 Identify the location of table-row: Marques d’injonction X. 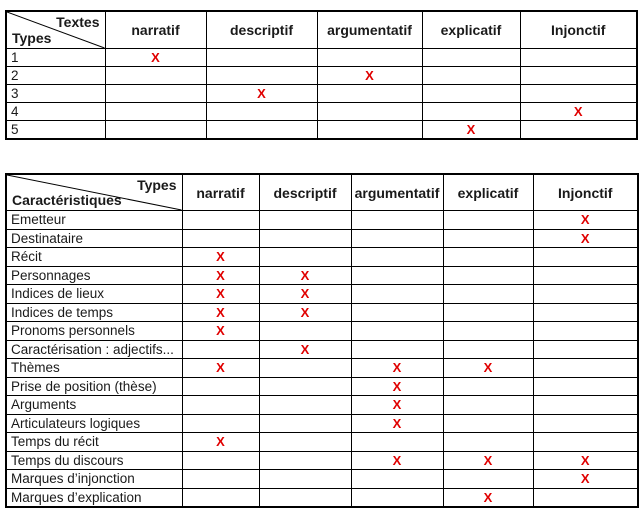
(322, 479).